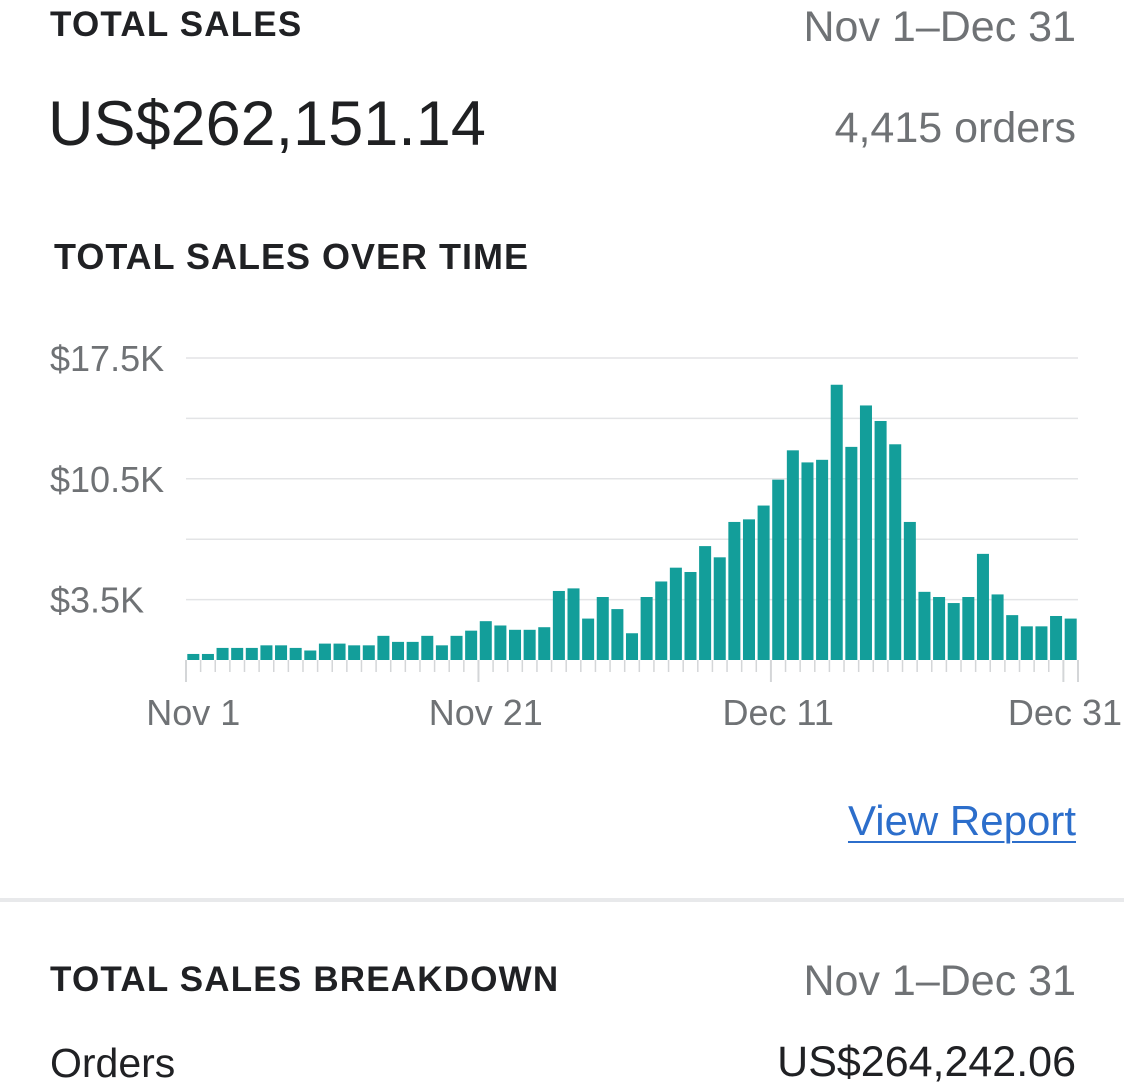 This screenshot has width=1124, height=1090. Describe the element at coordinates (107, 358) in the screenshot. I see `y-tick-label: $17.5K` at that location.